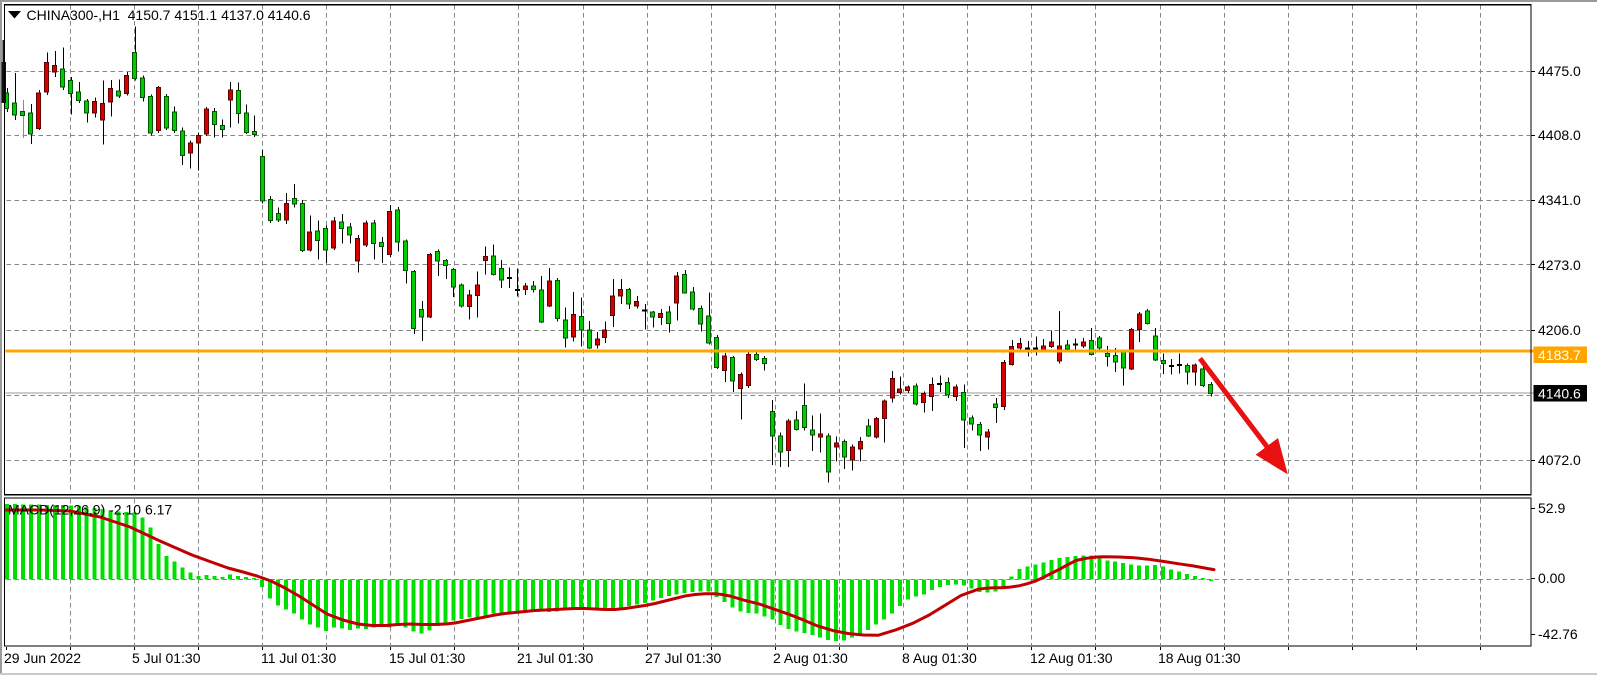 The width and height of the screenshot is (1597, 680). What do you see at coordinates (1551, 578) in the screenshot?
I see `svg-text: 0.00` at bounding box center [1551, 578].